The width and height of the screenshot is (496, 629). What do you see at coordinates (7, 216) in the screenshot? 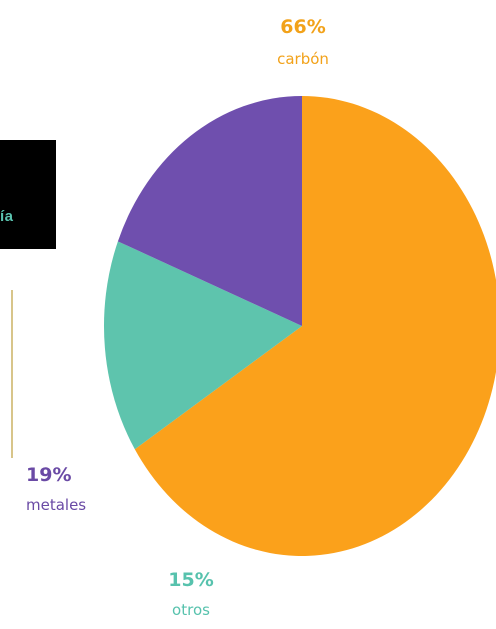
I see `panel-label: ía` at bounding box center [7, 216].